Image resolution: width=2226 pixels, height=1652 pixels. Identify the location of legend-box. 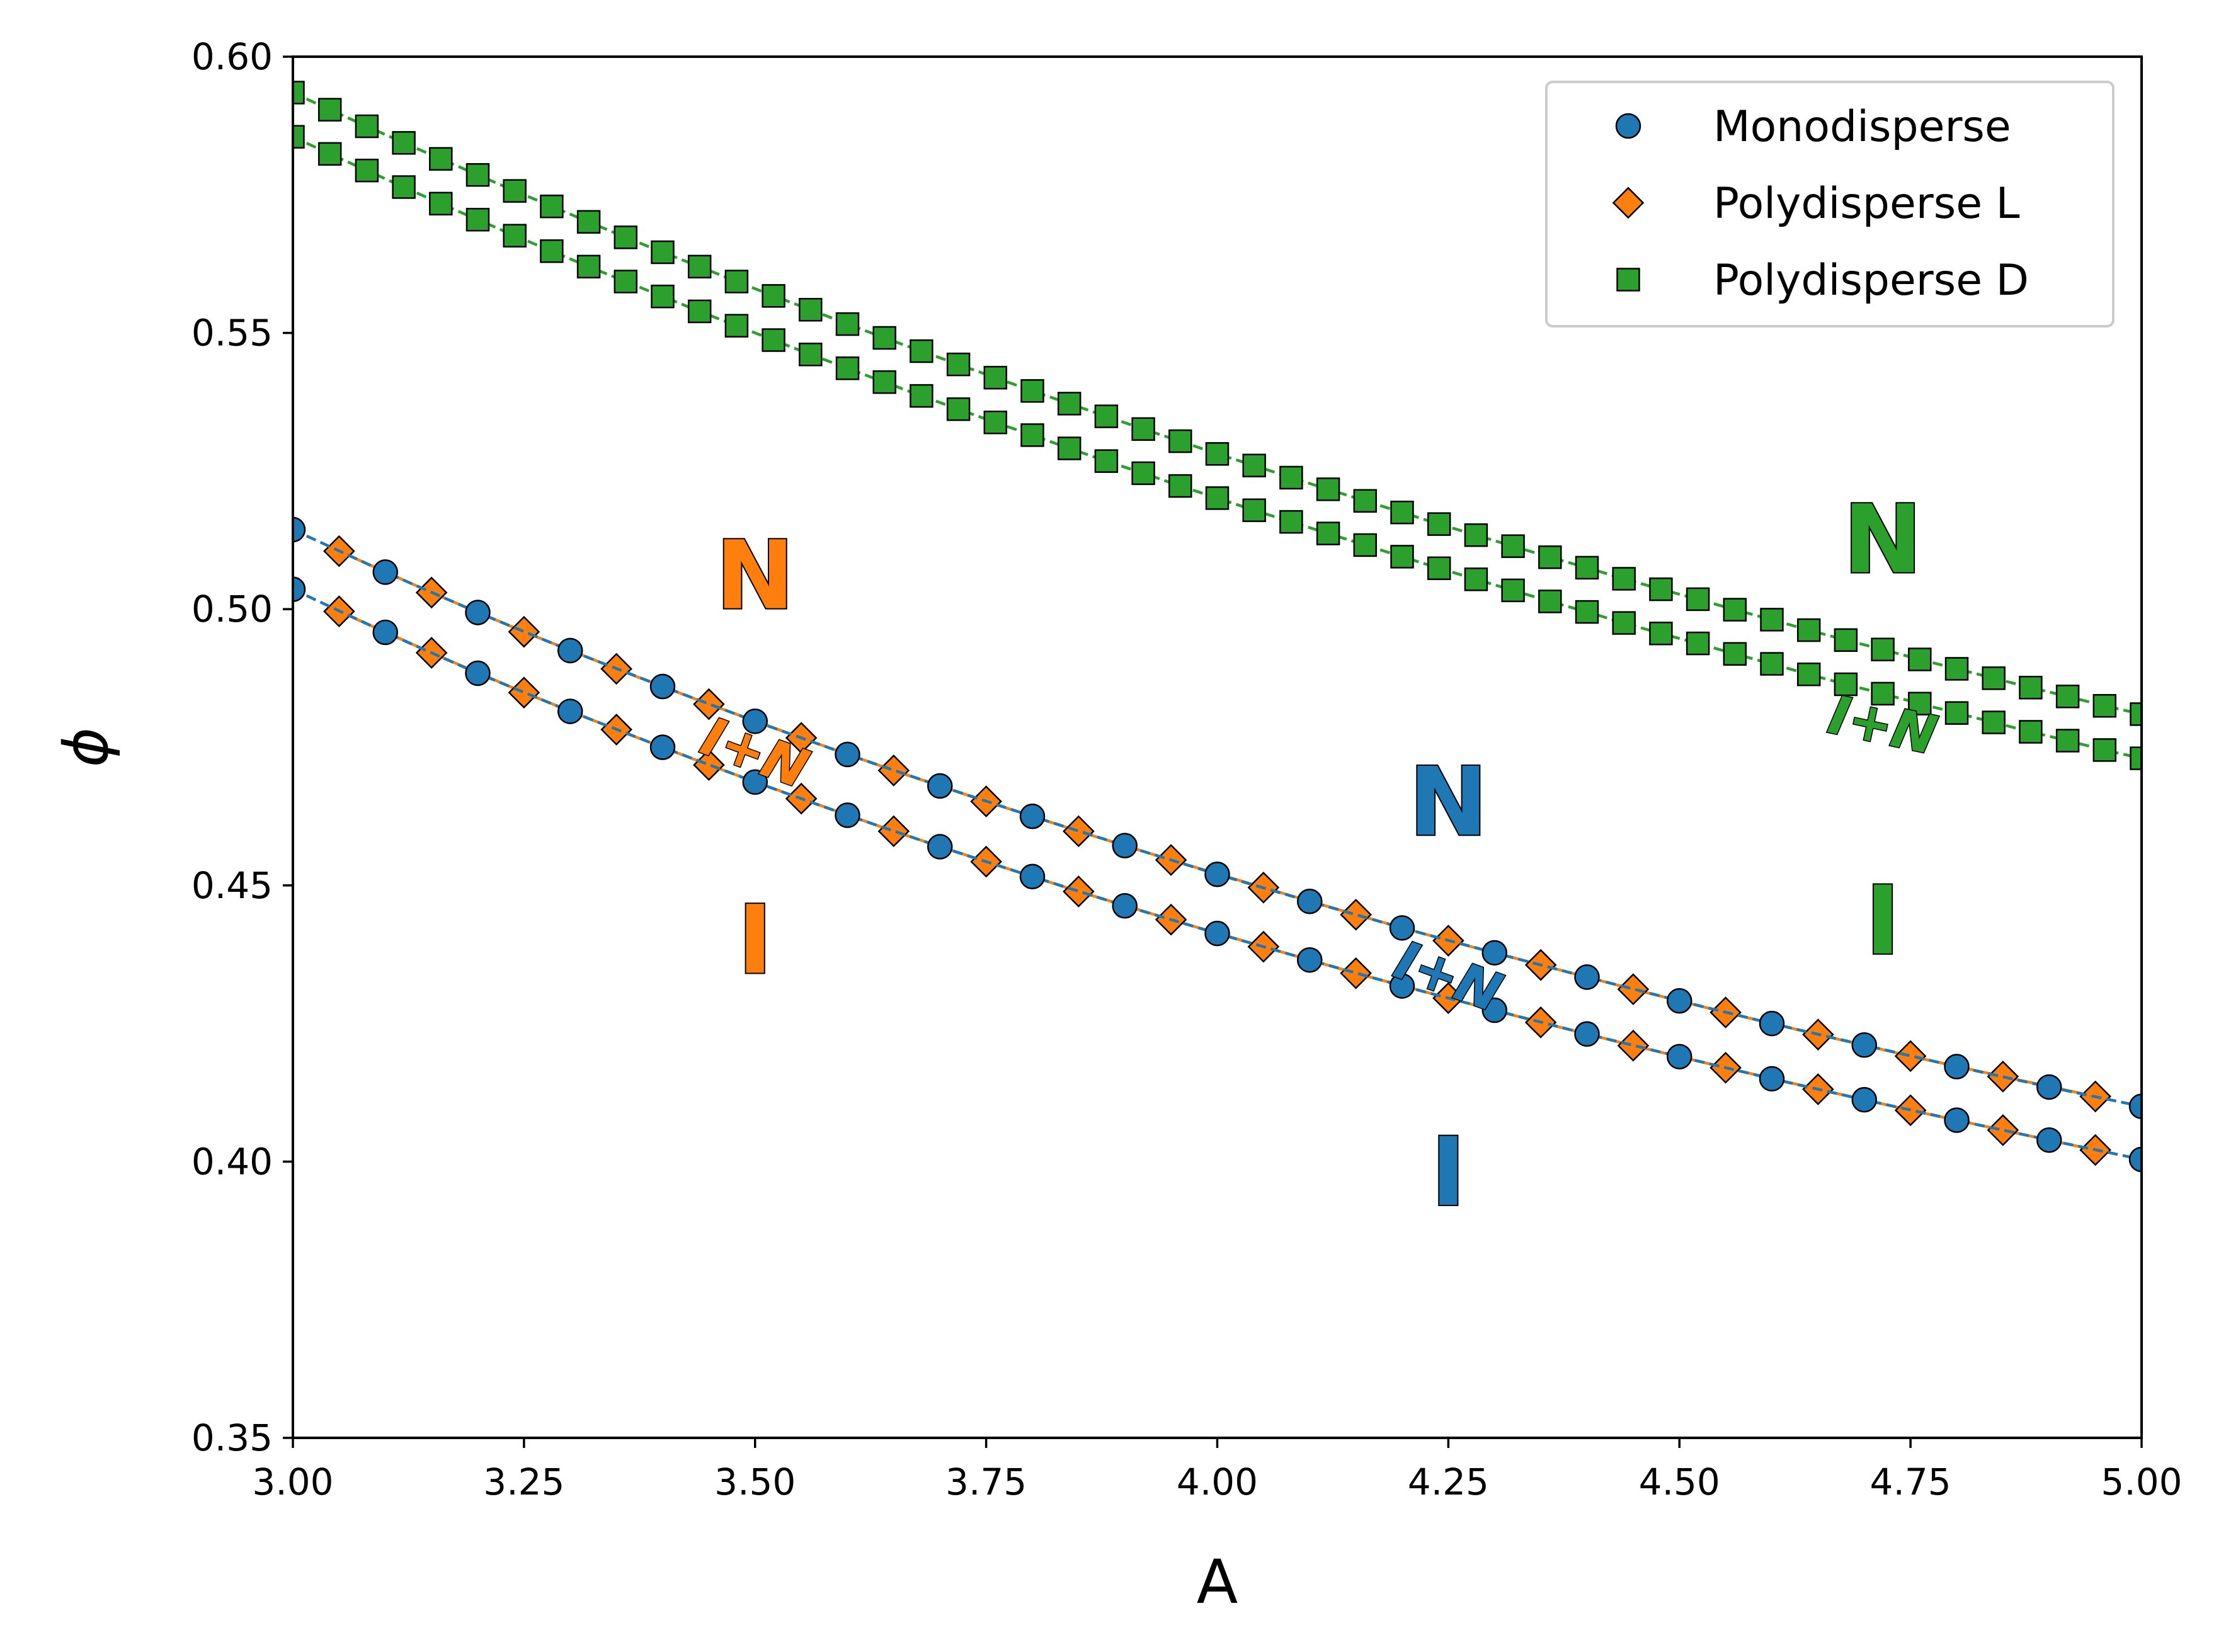
(1830, 205).